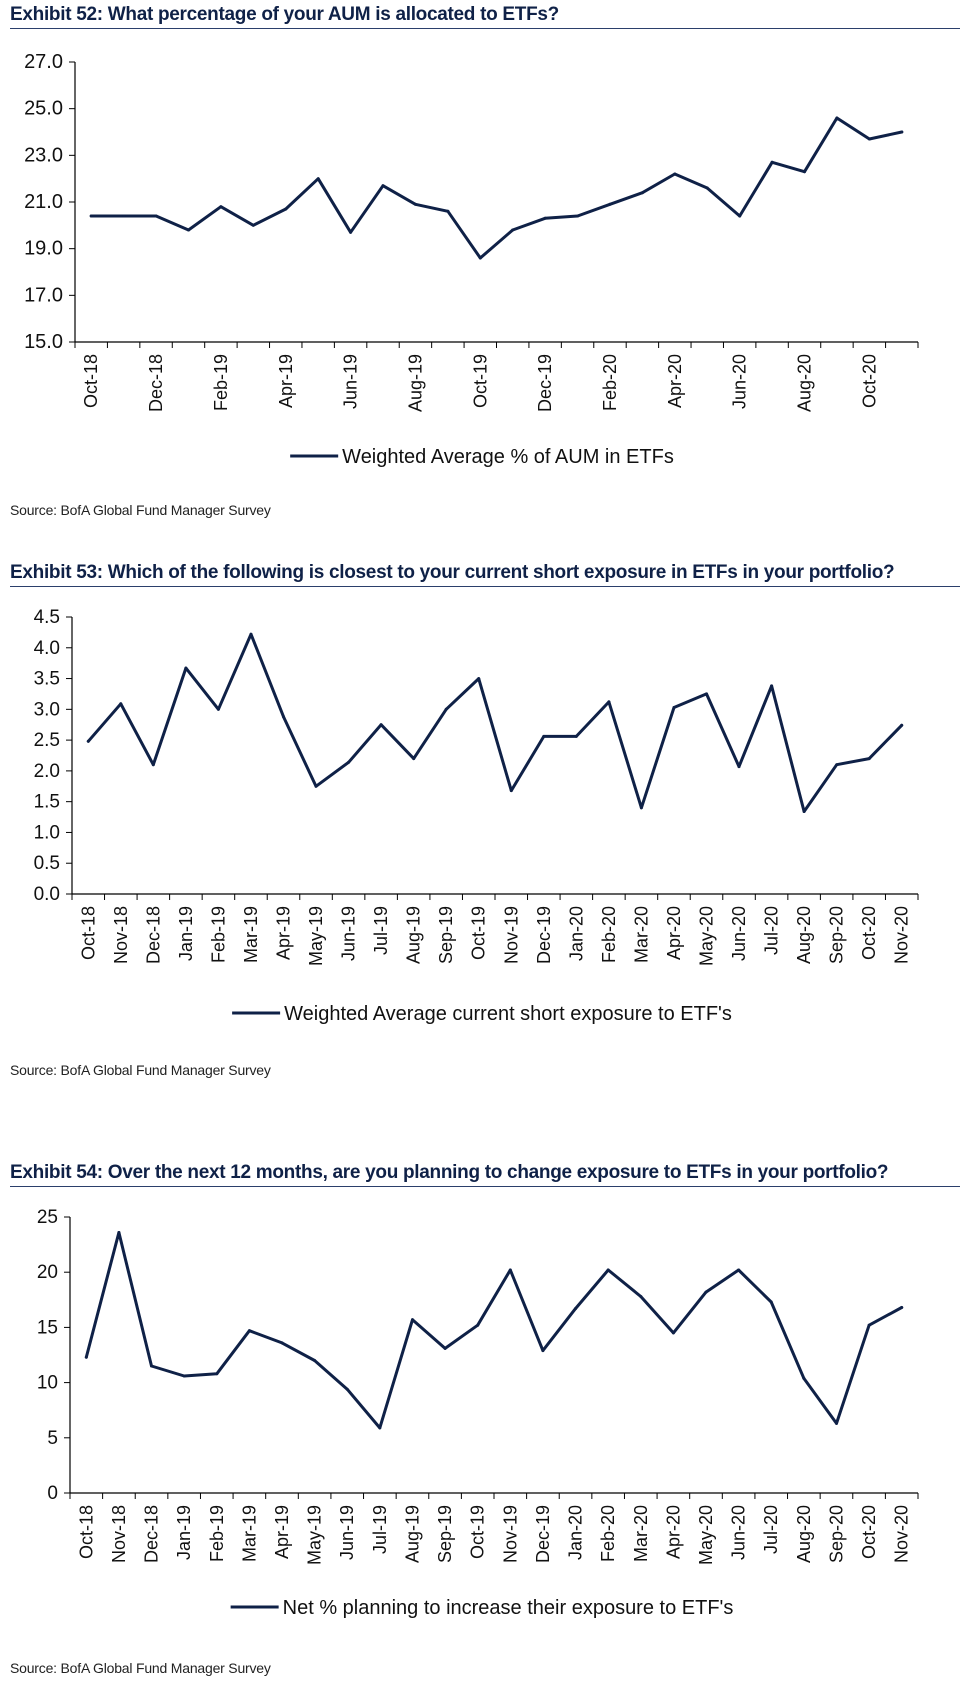 The height and width of the screenshot is (1692, 964). I want to click on ex54-y-tick-label: 5, so click(52, 1438).